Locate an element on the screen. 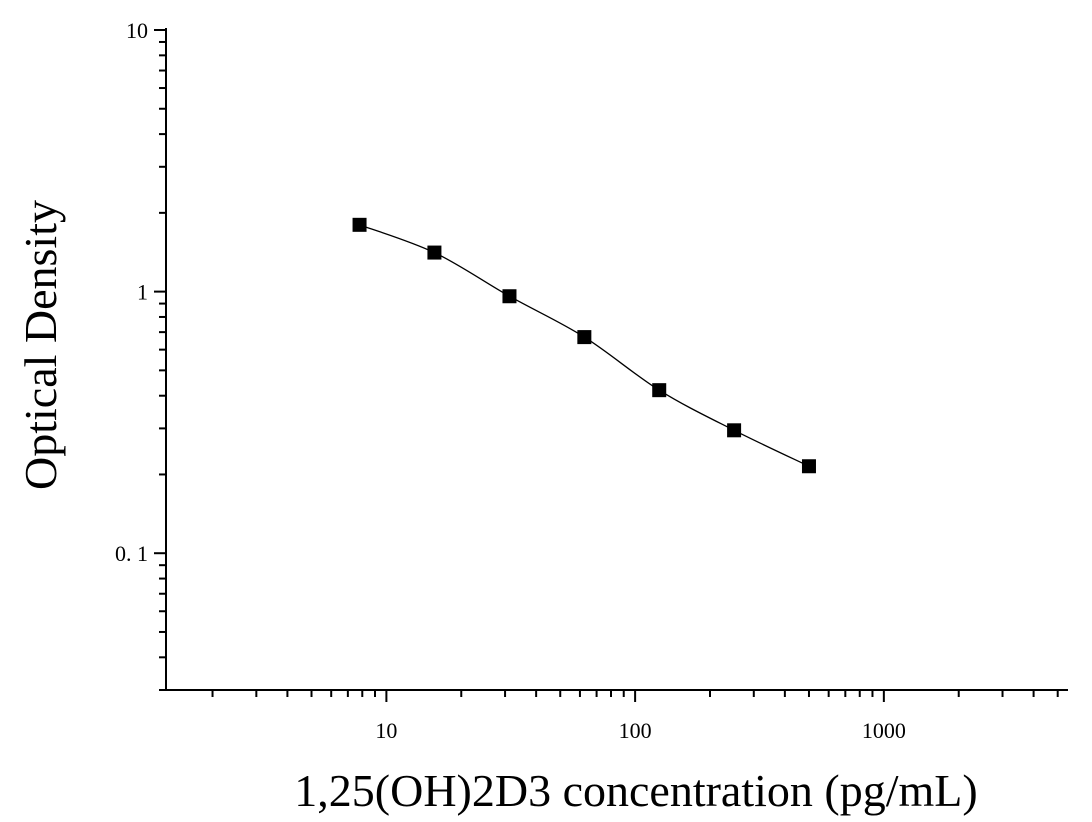 The height and width of the screenshot is (822, 1092). x-tick-label: 1000 is located at coordinates (884, 730).